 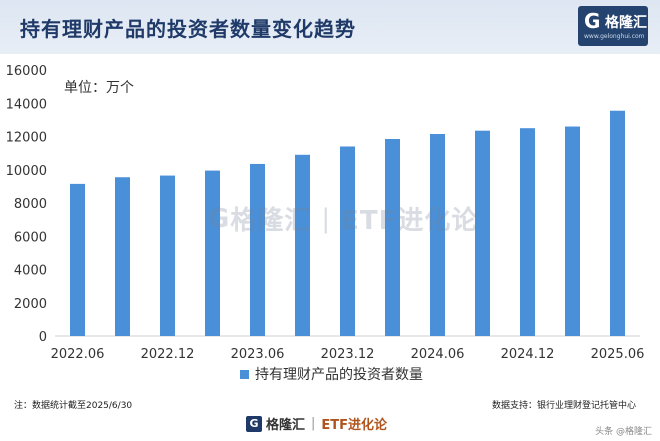 What do you see at coordinates (347, 241) in the screenshot?
I see `bar-2023.12` at bounding box center [347, 241].